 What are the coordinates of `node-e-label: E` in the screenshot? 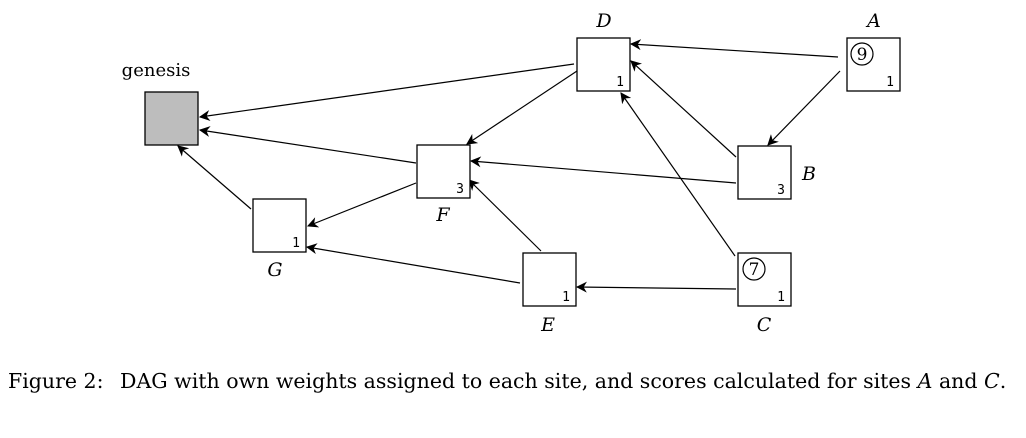 It's located at (547, 325).